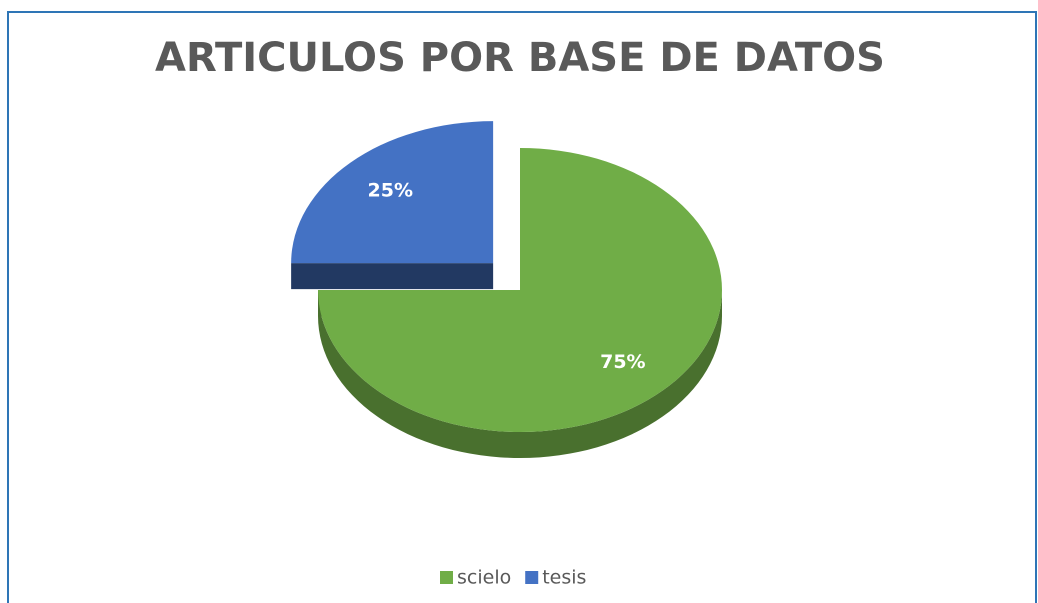  What do you see at coordinates (564, 578) in the screenshot?
I see `legend-label: tesis` at bounding box center [564, 578].